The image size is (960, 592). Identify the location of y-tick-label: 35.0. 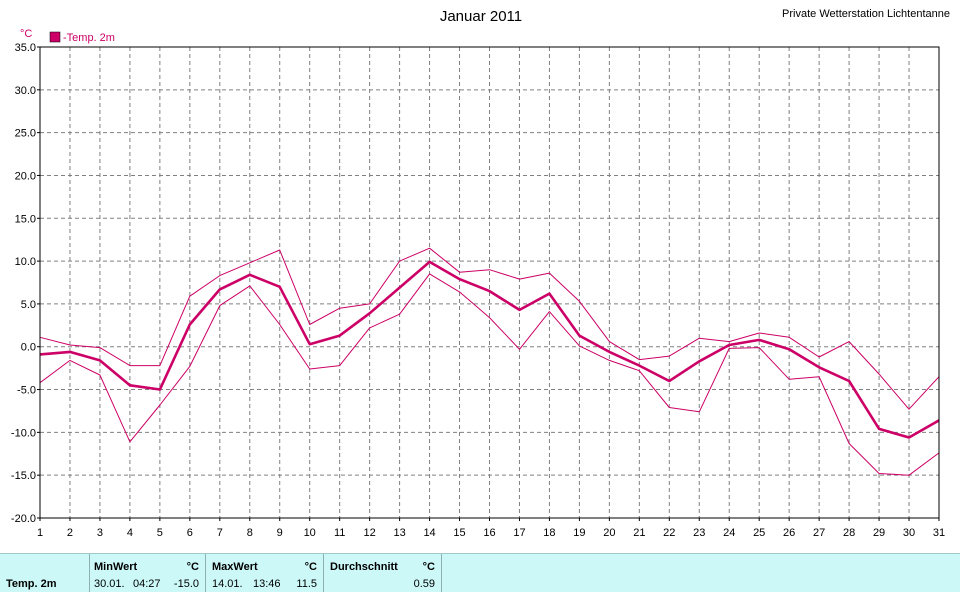
(25, 48).